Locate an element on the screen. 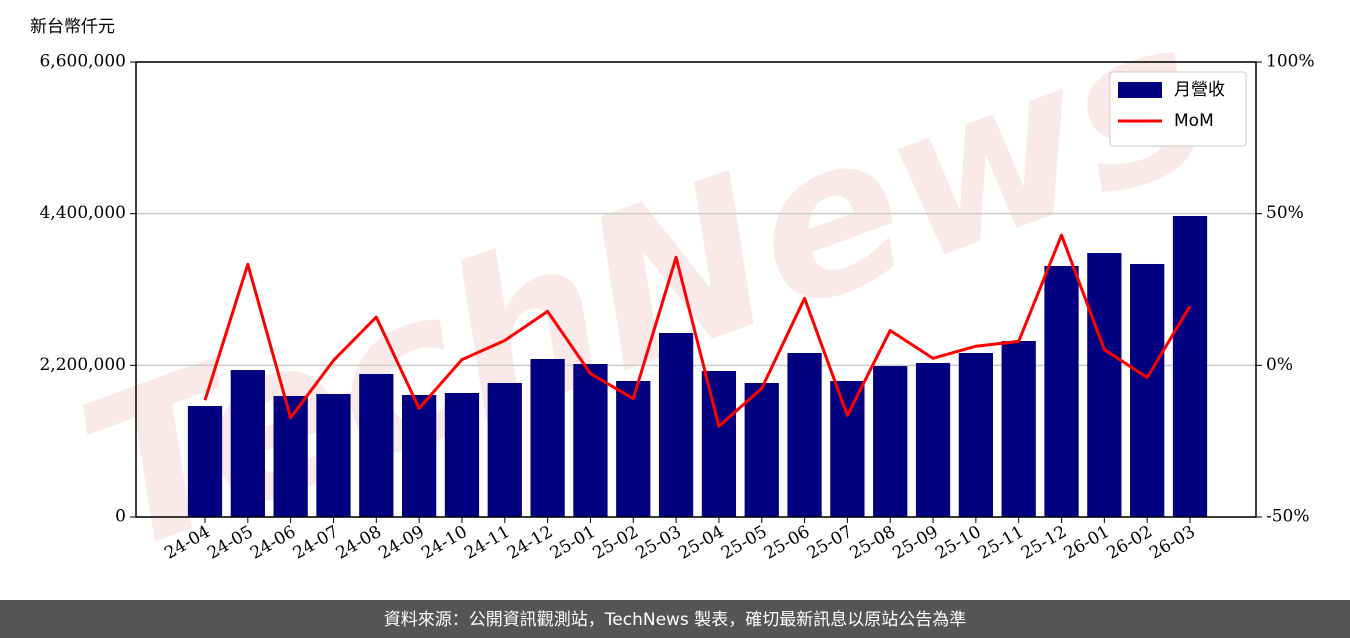  x-tick-label: 25-05 is located at coordinates (744, 543).